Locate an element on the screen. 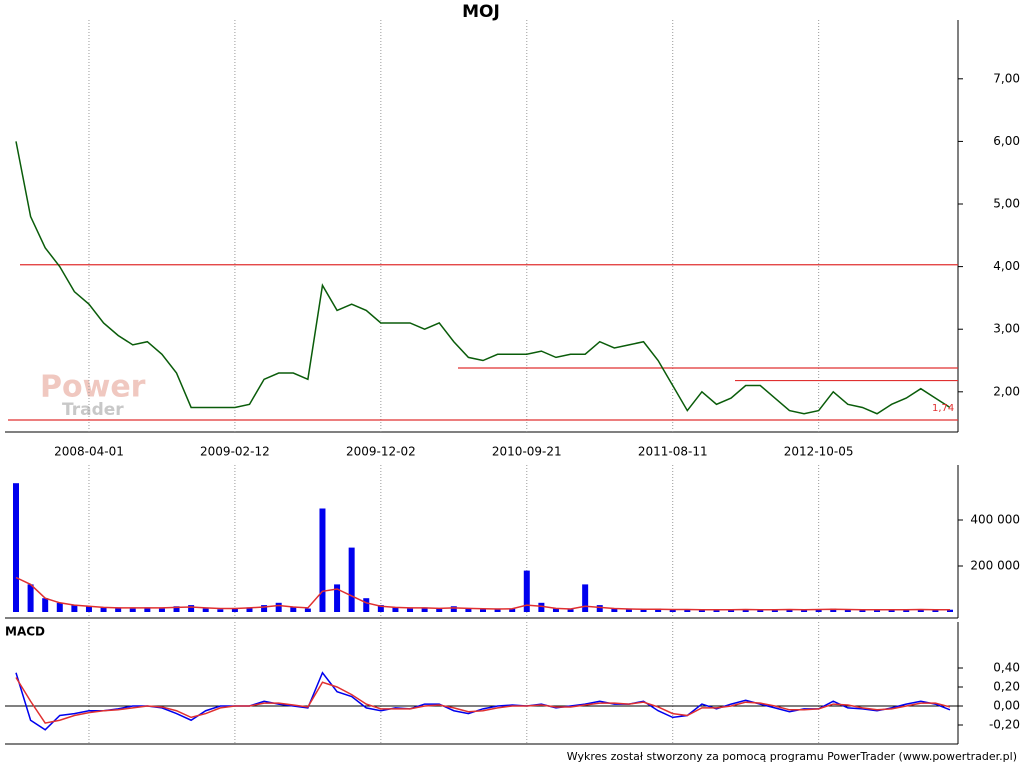  logo-power: Power is located at coordinates (93, 387).